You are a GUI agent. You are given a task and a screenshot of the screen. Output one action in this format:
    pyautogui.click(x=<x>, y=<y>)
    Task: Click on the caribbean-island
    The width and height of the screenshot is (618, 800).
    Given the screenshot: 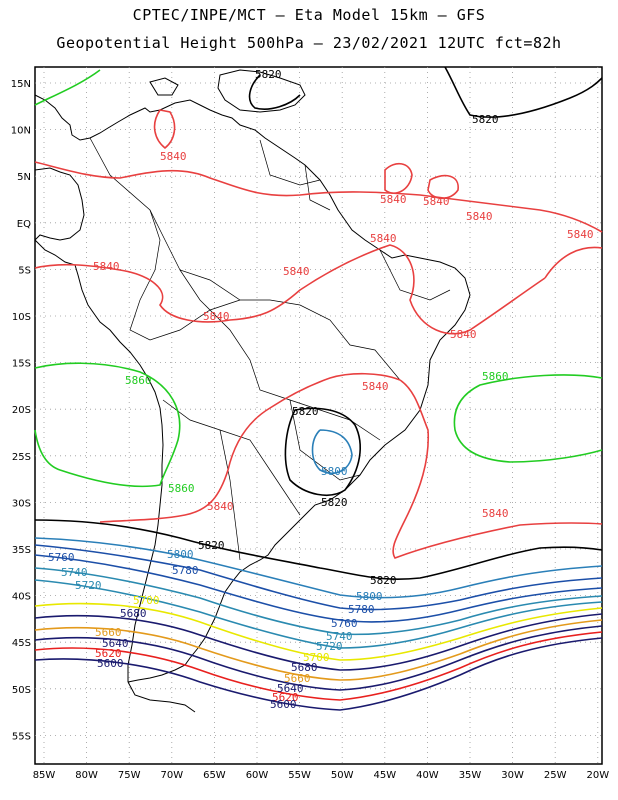 What is the action you would take?
    pyautogui.click(x=261, y=91)
    